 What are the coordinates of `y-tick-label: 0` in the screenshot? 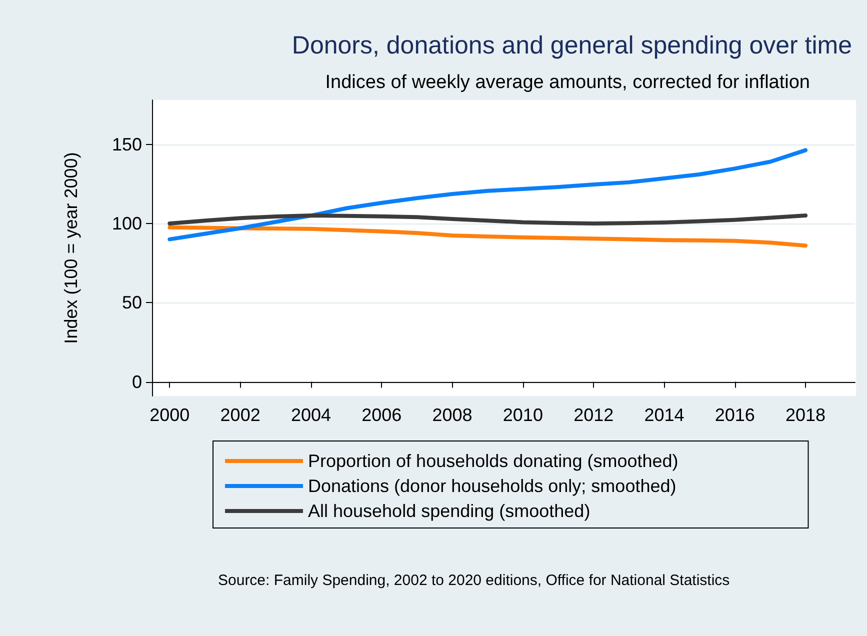 It's located at (137, 382).